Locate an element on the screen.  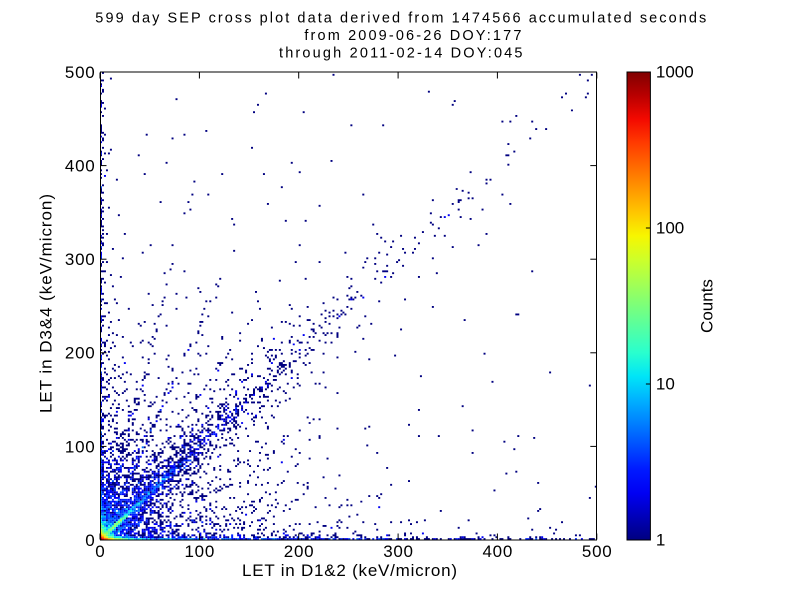
svg-text: LET in D3&4 (keV/micron) is located at coordinates (45, 303).